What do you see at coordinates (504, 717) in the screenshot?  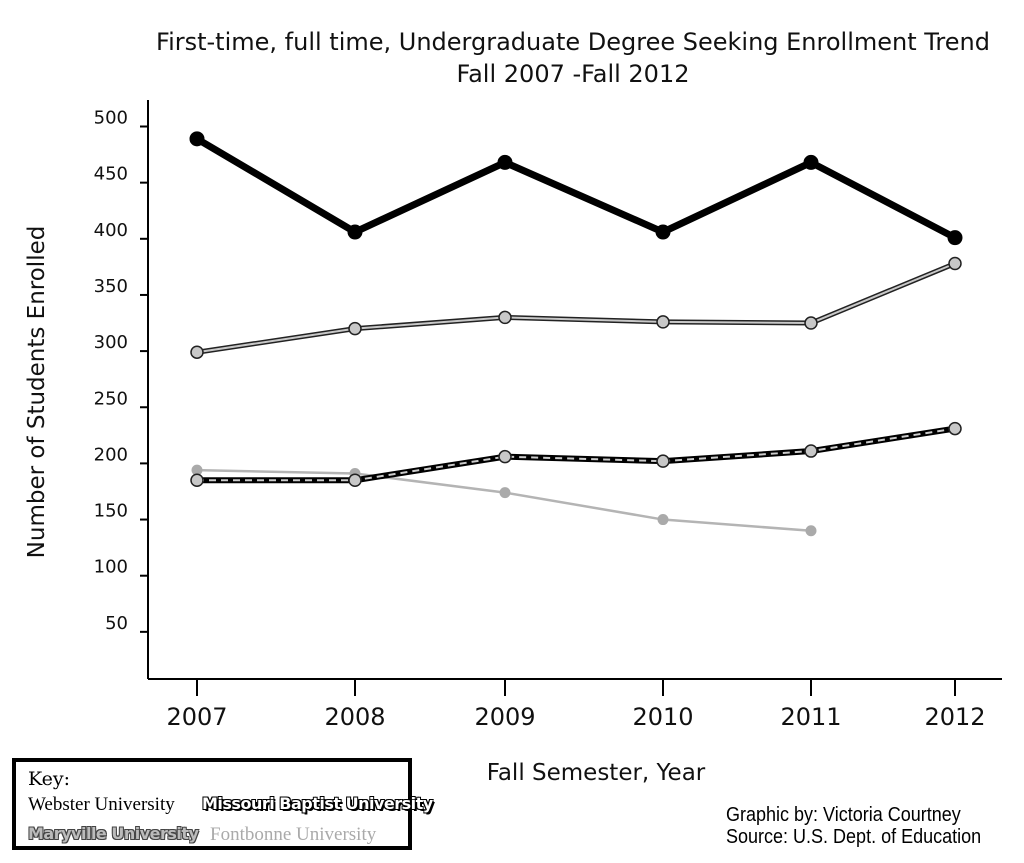 I see `x-tick-label: 2009` at bounding box center [504, 717].